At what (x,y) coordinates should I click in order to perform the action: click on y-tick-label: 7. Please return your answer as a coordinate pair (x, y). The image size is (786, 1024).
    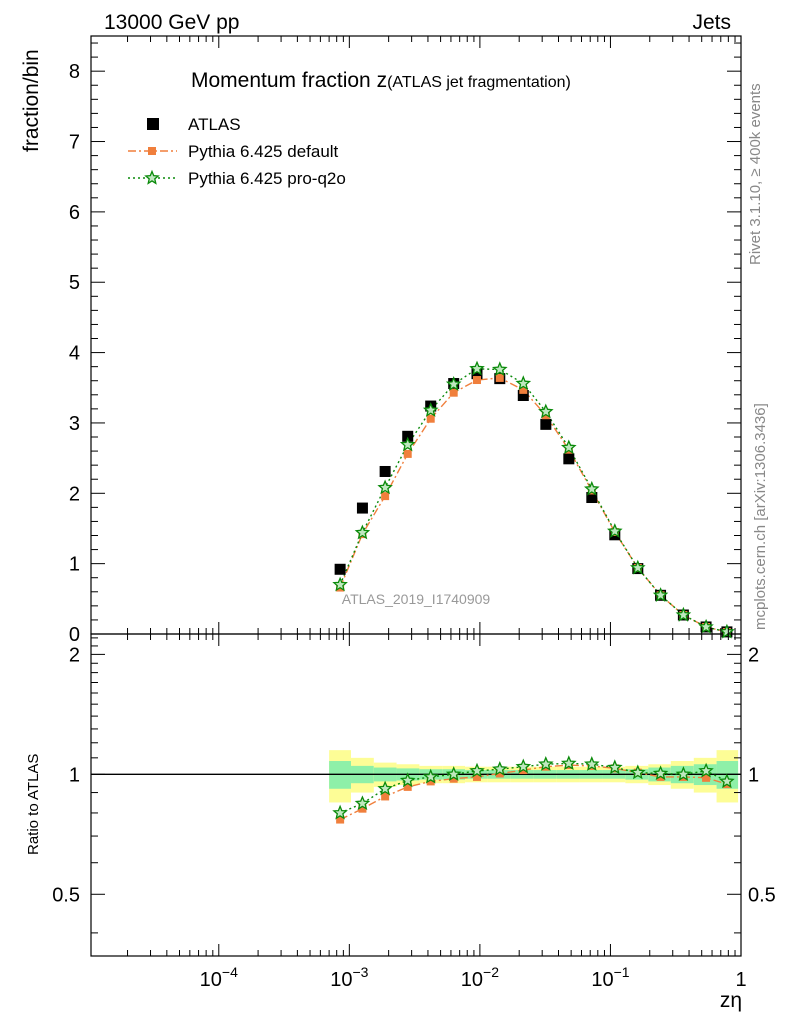
    Looking at the image, I should click on (74, 143).